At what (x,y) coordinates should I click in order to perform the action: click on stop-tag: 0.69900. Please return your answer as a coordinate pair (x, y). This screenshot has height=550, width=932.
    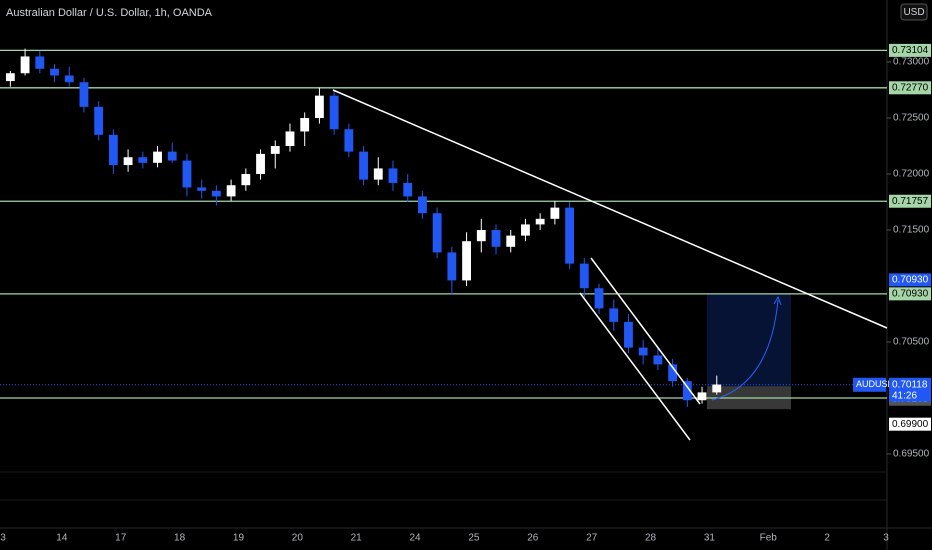
    Looking at the image, I should click on (910, 424).